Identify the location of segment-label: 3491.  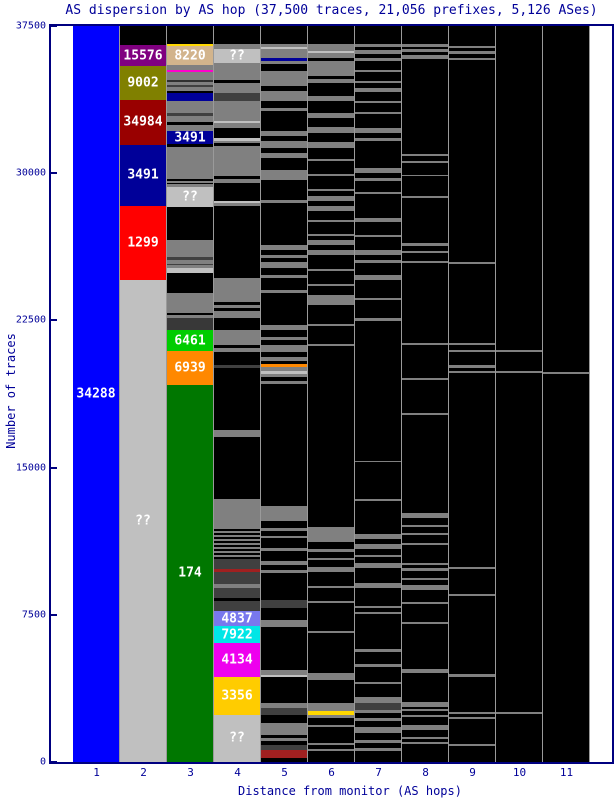
(190, 138).